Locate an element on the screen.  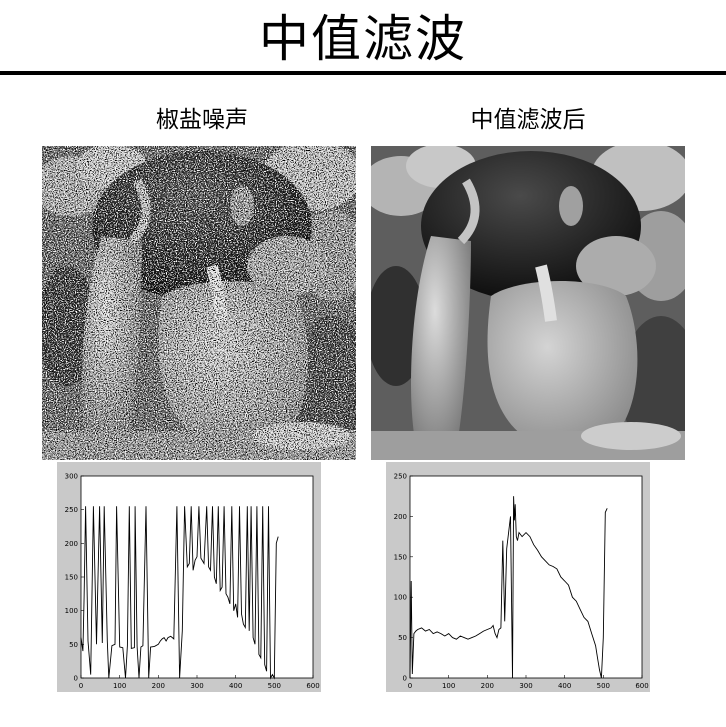
noisy-row-profile-plot: 0 100 200 300 400 500 600 0 50 100 150 200 250 300 is located at coordinates (189, 577).